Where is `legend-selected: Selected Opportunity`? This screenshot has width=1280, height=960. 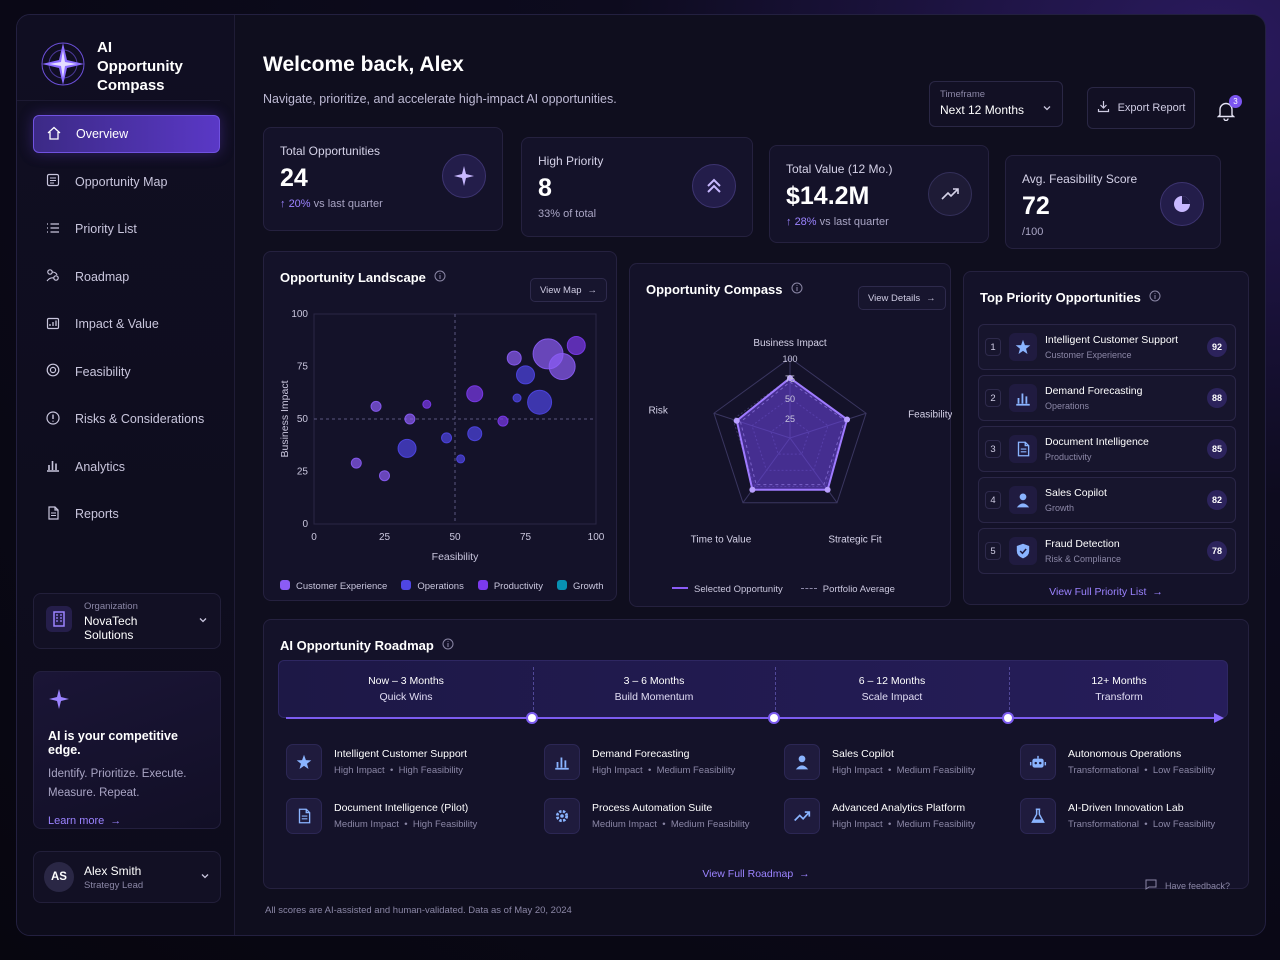 legend-selected: Selected Opportunity is located at coordinates (727, 589).